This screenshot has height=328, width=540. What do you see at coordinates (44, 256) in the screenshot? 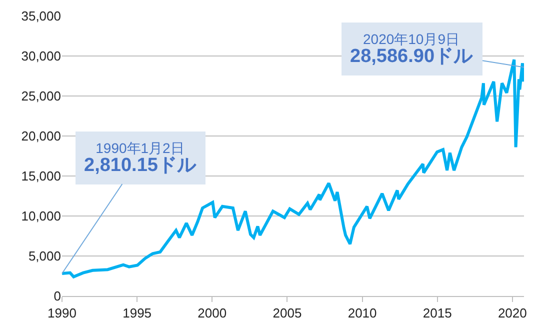
I see `y-tick-label: 5,000` at bounding box center [44, 256].